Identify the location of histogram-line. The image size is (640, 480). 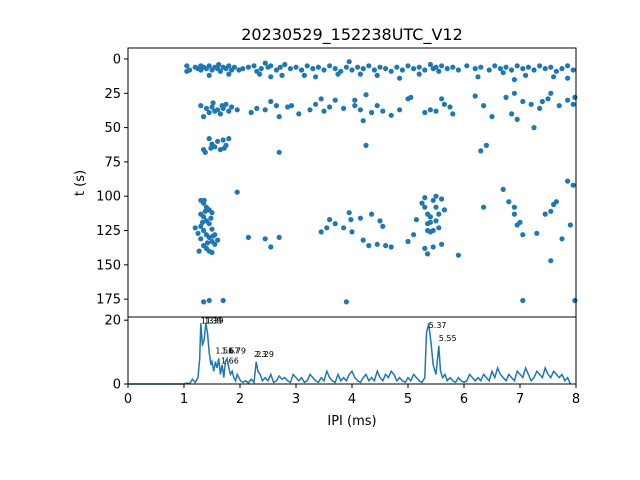
(350, 354).